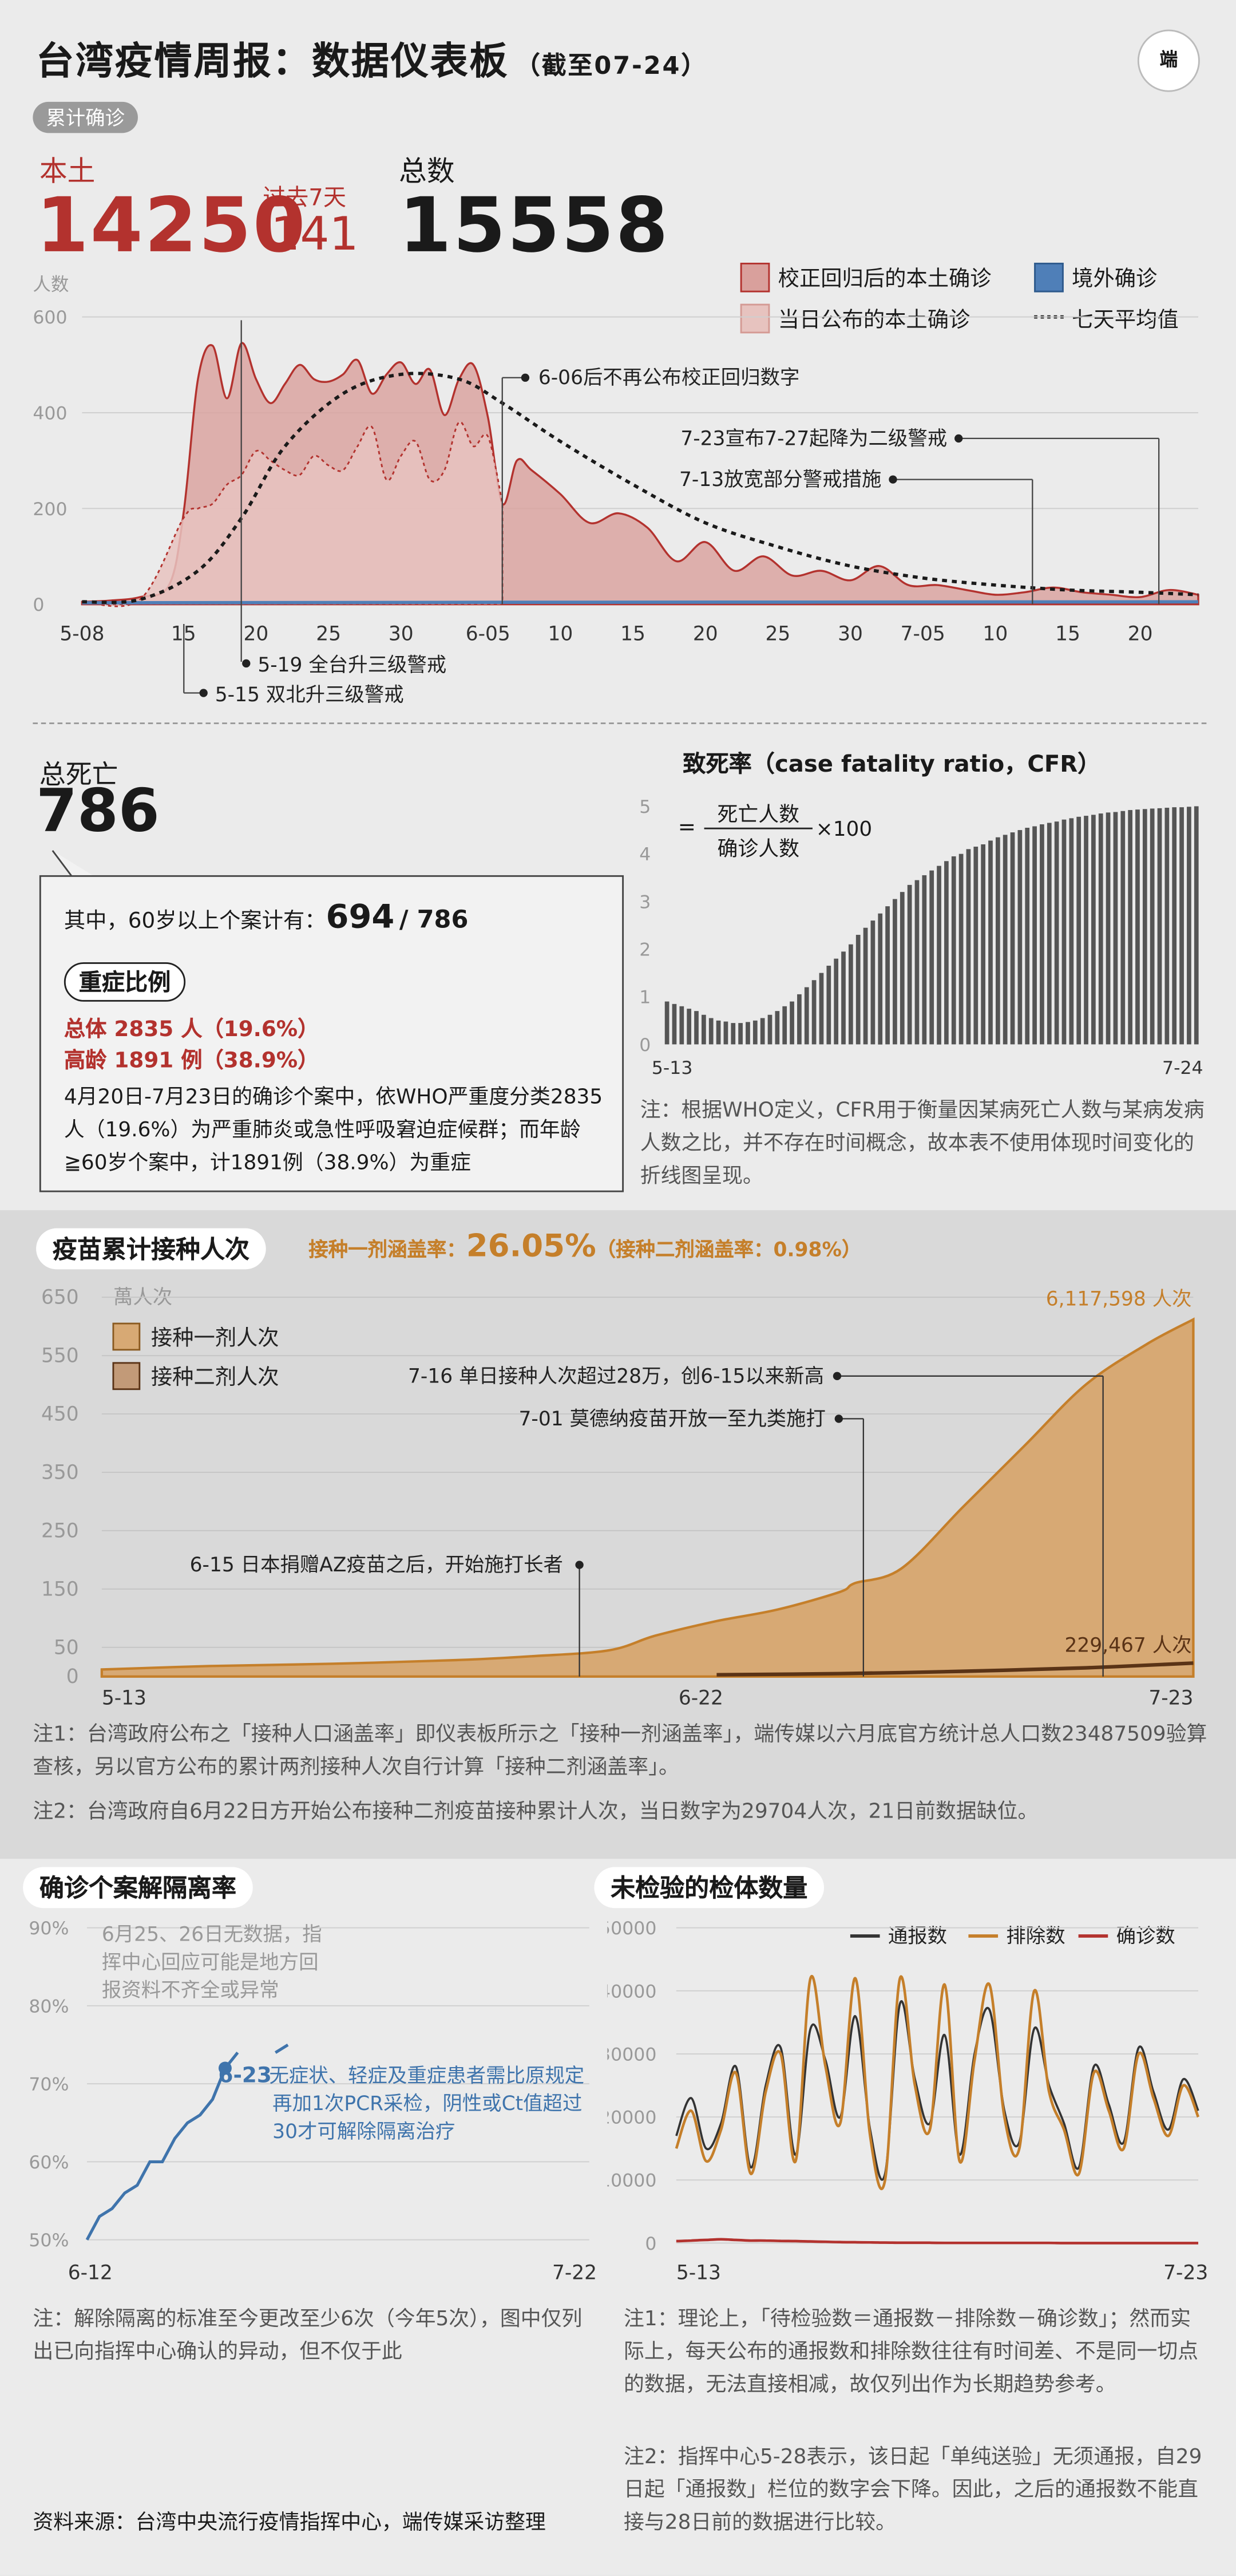  What do you see at coordinates (124, 1698) in the screenshot?
I see `vaccine-x-start: 5-13` at bounding box center [124, 1698].